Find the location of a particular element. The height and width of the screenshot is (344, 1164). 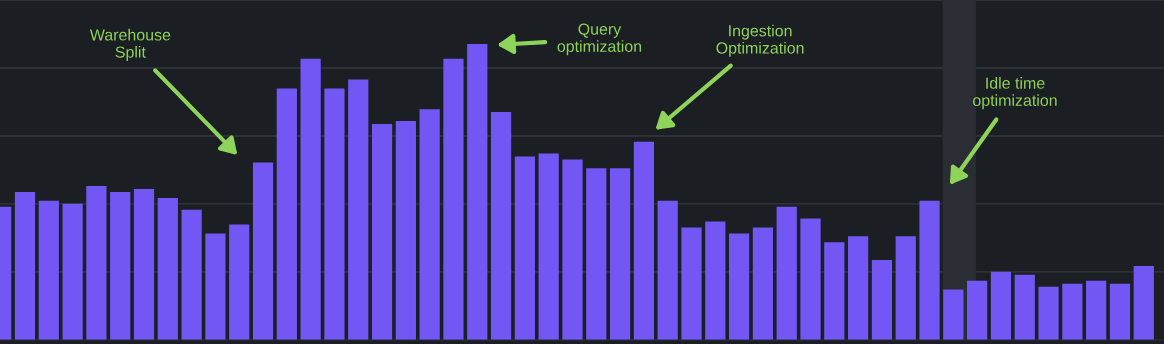

annotation: Query optimization is located at coordinates (599, 39).